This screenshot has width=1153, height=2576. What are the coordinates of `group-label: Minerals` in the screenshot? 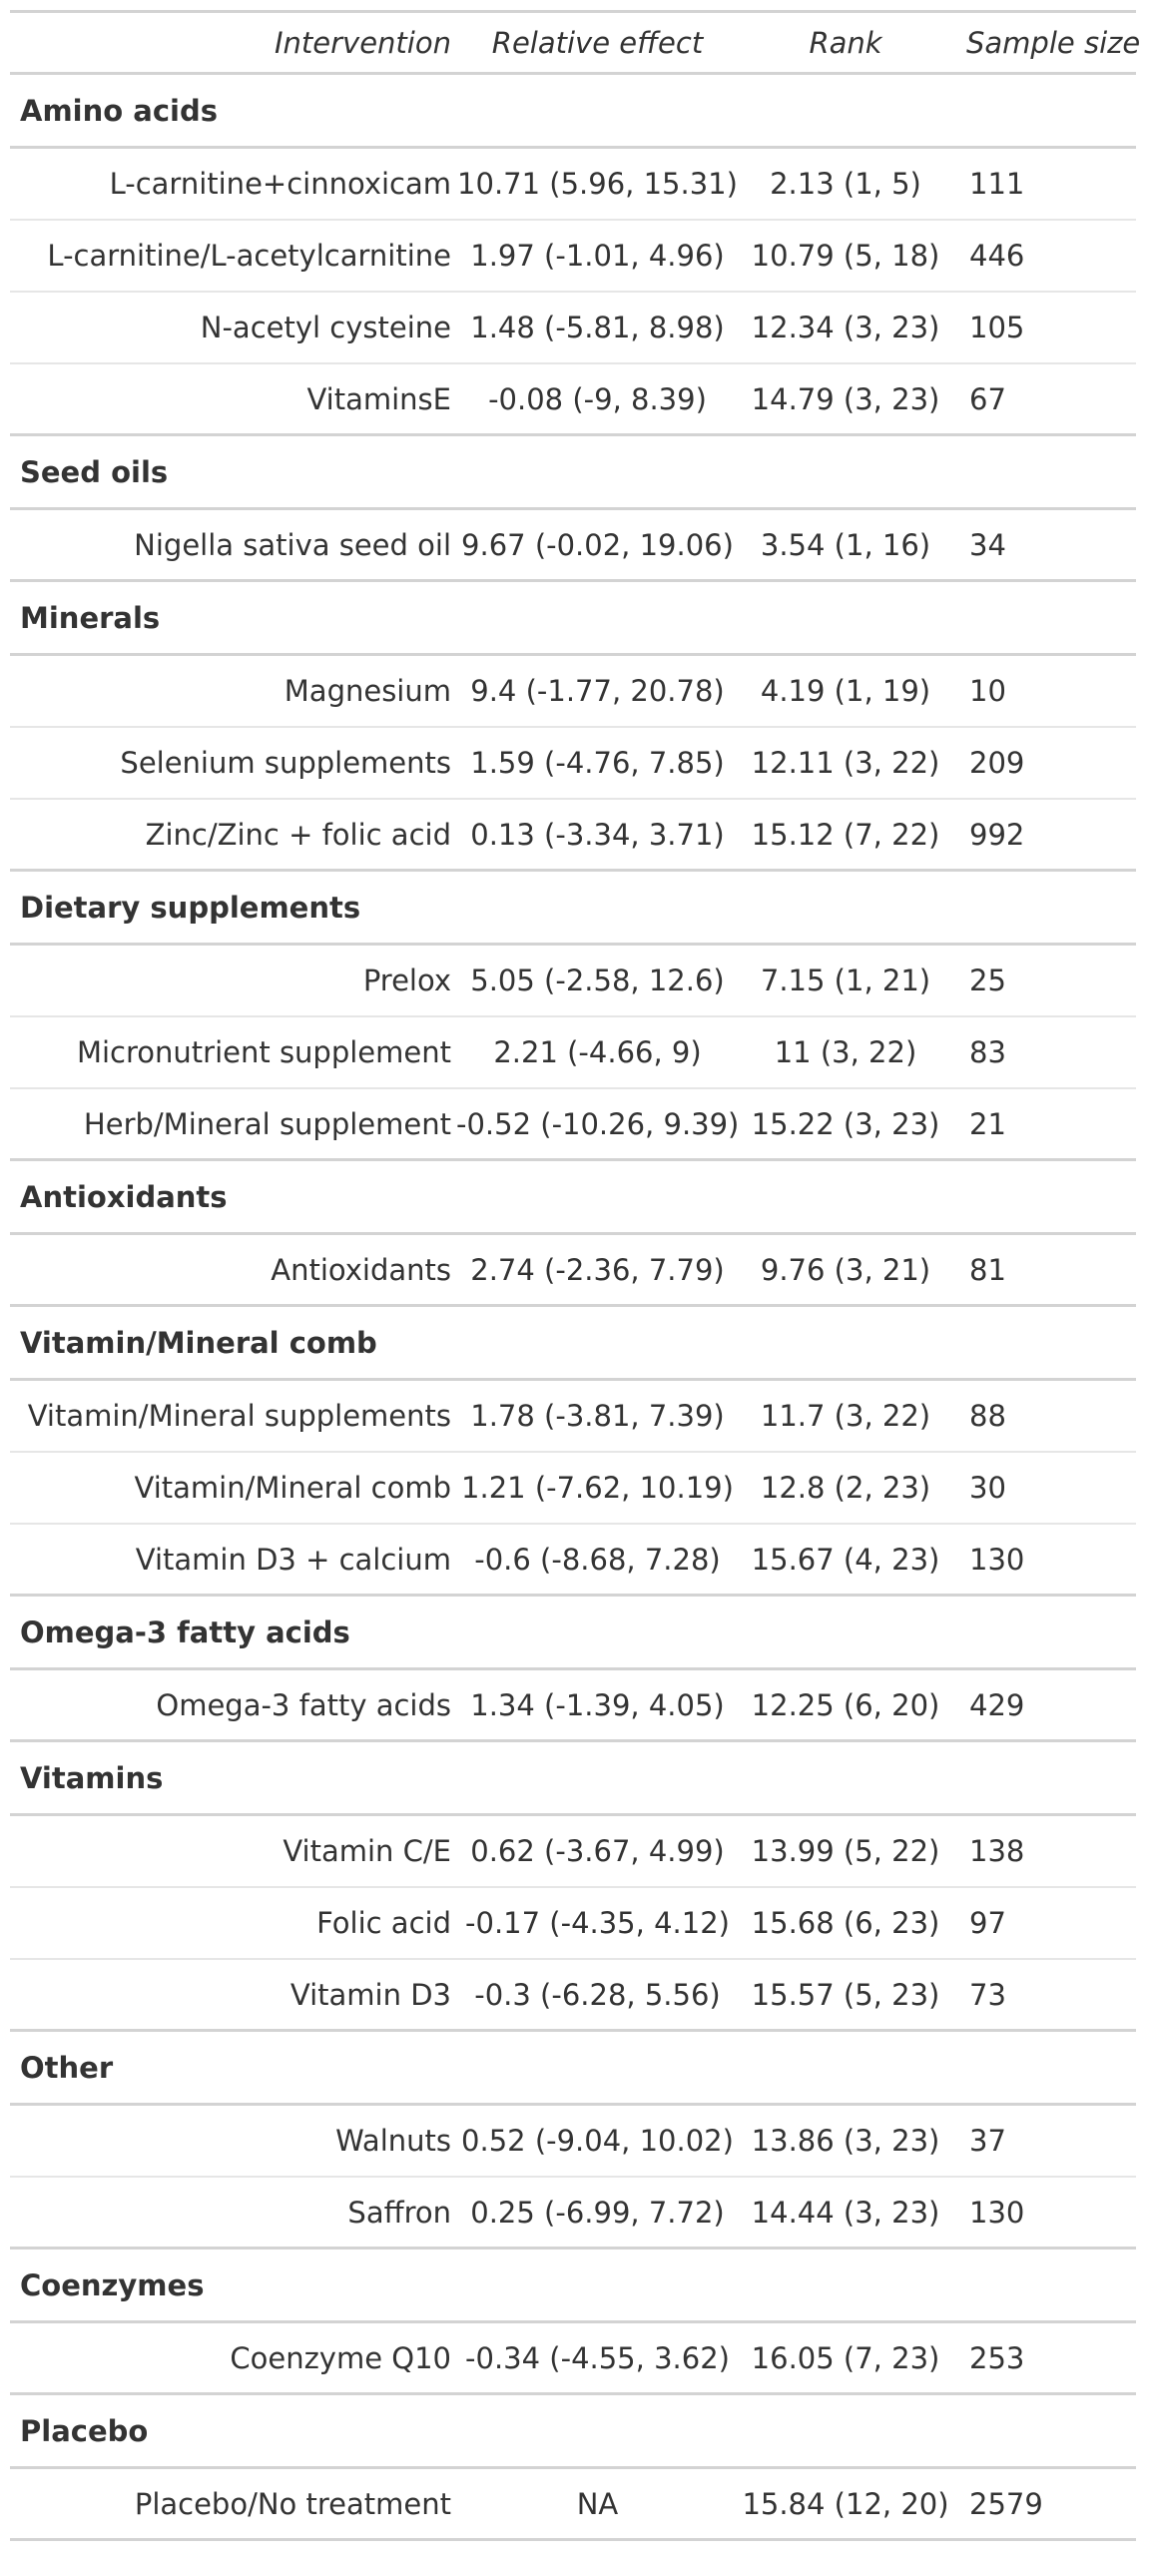 It's located at (90, 617).